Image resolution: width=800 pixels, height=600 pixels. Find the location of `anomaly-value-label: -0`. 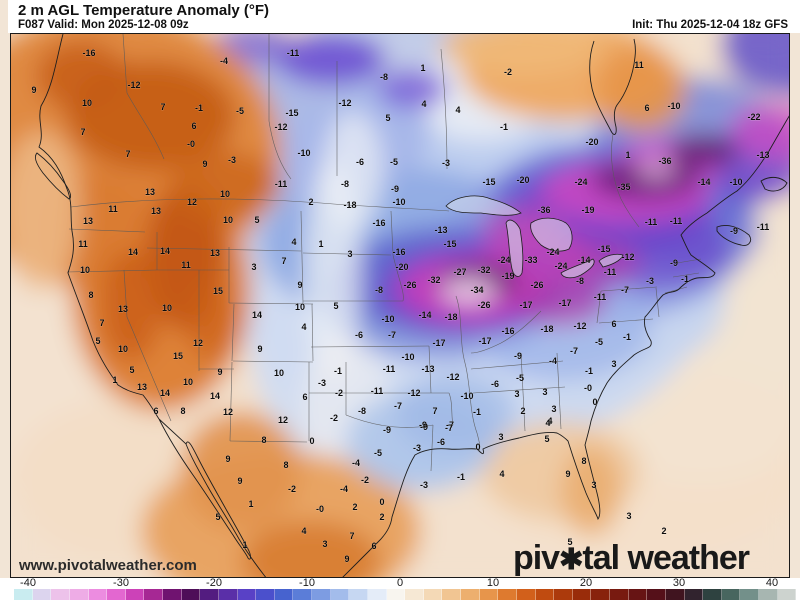

anomaly-value-label: -0 is located at coordinates (320, 509).